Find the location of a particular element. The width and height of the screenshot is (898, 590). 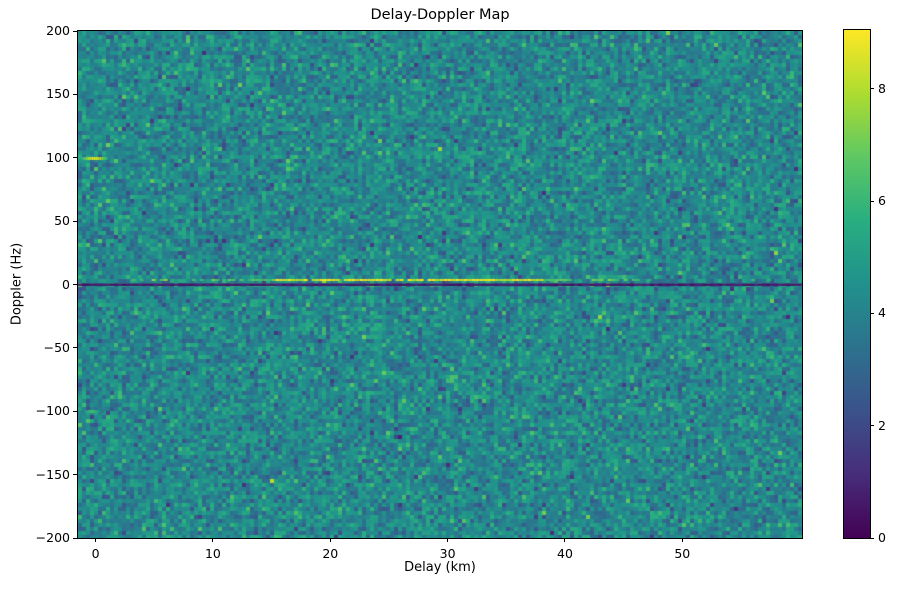

y-tick-label: −100 is located at coordinates (52, 411).